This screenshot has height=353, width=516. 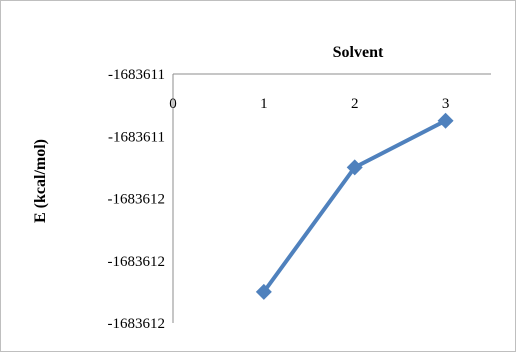 What do you see at coordinates (355, 104) in the screenshot?
I see `x-tick-label: 2` at bounding box center [355, 104].